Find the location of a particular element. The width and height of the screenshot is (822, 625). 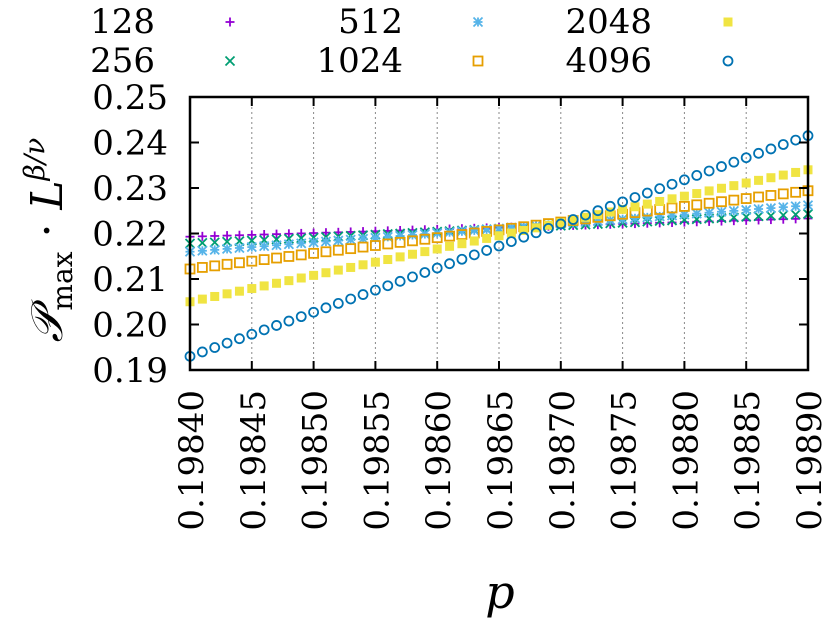

x-tick-label: 0.19870 is located at coordinates (563, 460).